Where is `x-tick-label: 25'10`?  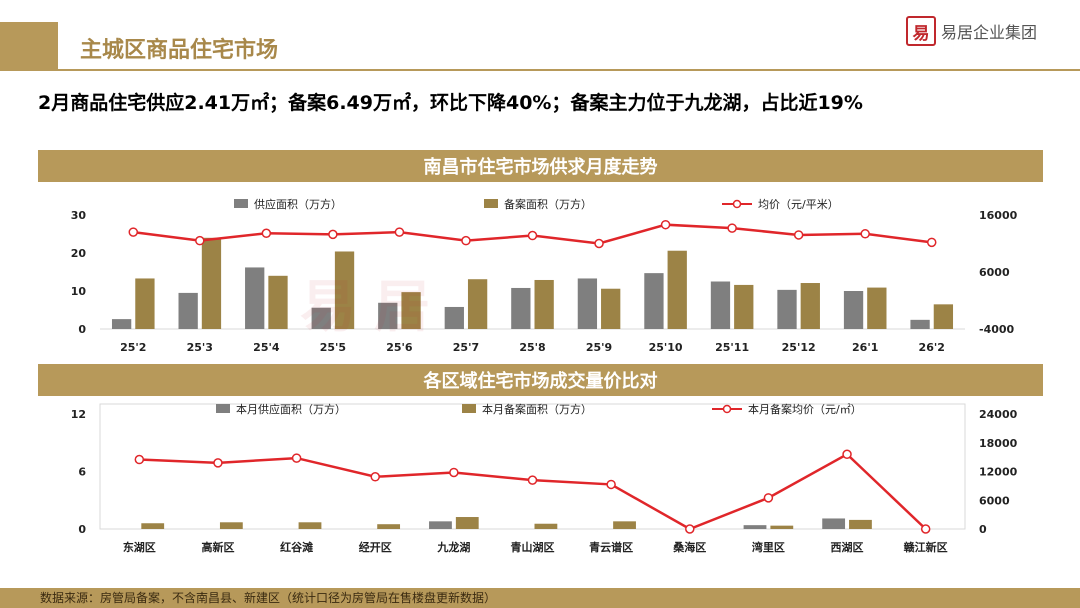 x-tick-label: 25'10 is located at coordinates (666, 347).